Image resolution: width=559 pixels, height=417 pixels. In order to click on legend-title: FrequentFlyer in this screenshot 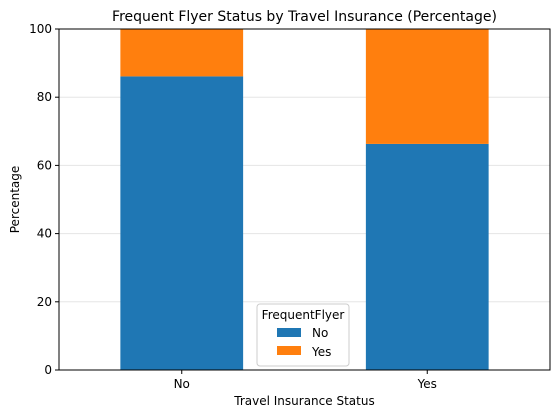, I will do `click(303, 315)`.